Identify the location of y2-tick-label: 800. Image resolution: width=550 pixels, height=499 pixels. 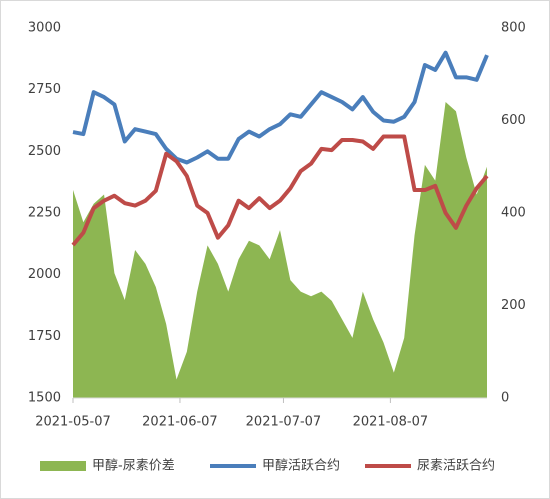
(513, 28).